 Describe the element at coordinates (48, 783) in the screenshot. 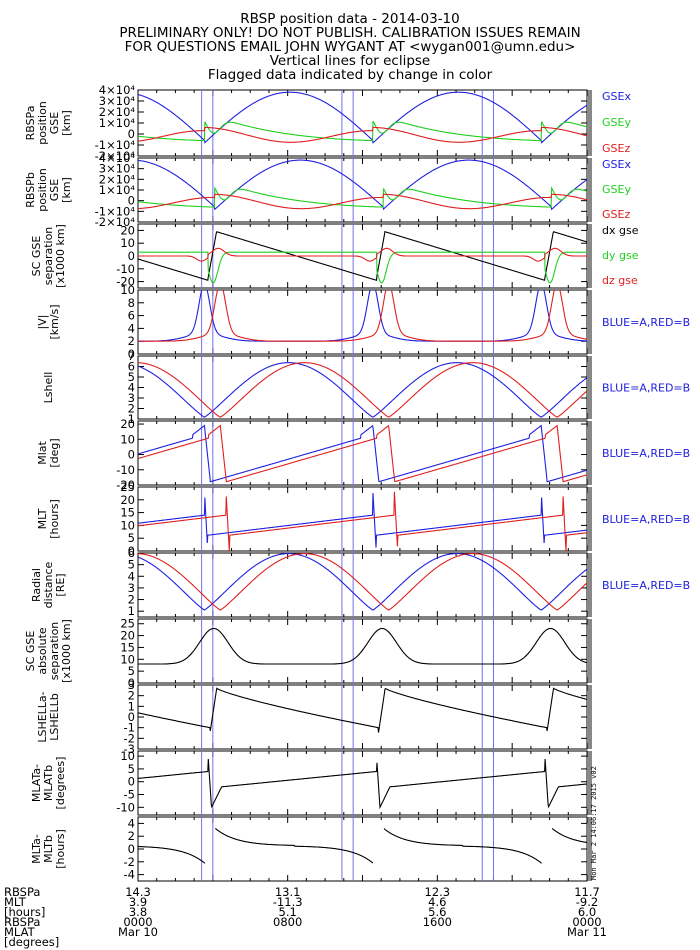

I see `y-axis-label: MLATa- MLATb [degrees]` at that location.